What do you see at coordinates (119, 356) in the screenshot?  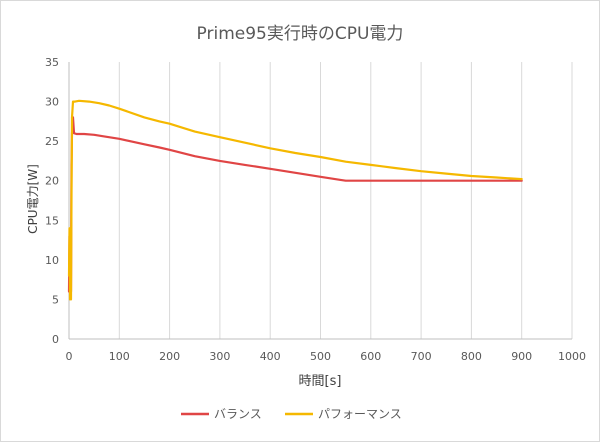 I see `x-tick-label-100: 100` at bounding box center [119, 356].